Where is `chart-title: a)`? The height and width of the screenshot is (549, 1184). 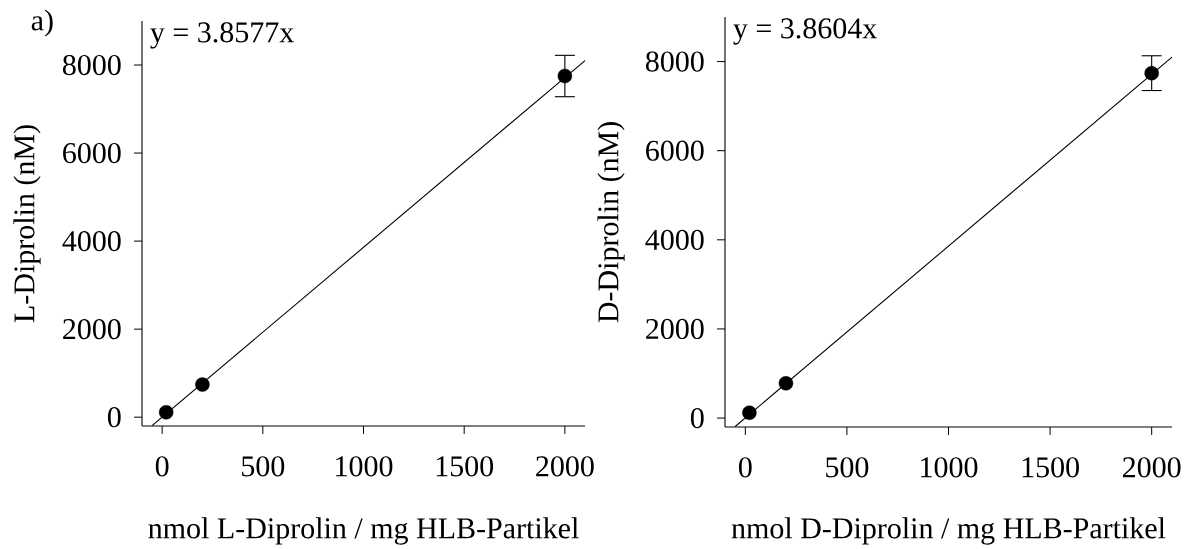
chart-title: a) is located at coordinates (42, 23).